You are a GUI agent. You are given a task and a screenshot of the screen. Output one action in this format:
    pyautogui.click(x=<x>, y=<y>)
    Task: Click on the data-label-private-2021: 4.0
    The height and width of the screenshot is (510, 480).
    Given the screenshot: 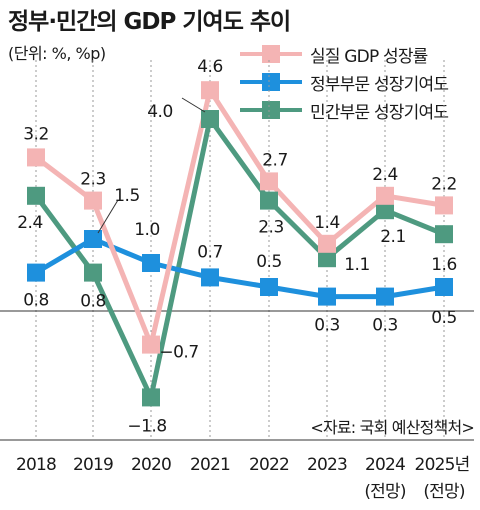 What is the action you would take?
    pyautogui.click(x=160, y=112)
    